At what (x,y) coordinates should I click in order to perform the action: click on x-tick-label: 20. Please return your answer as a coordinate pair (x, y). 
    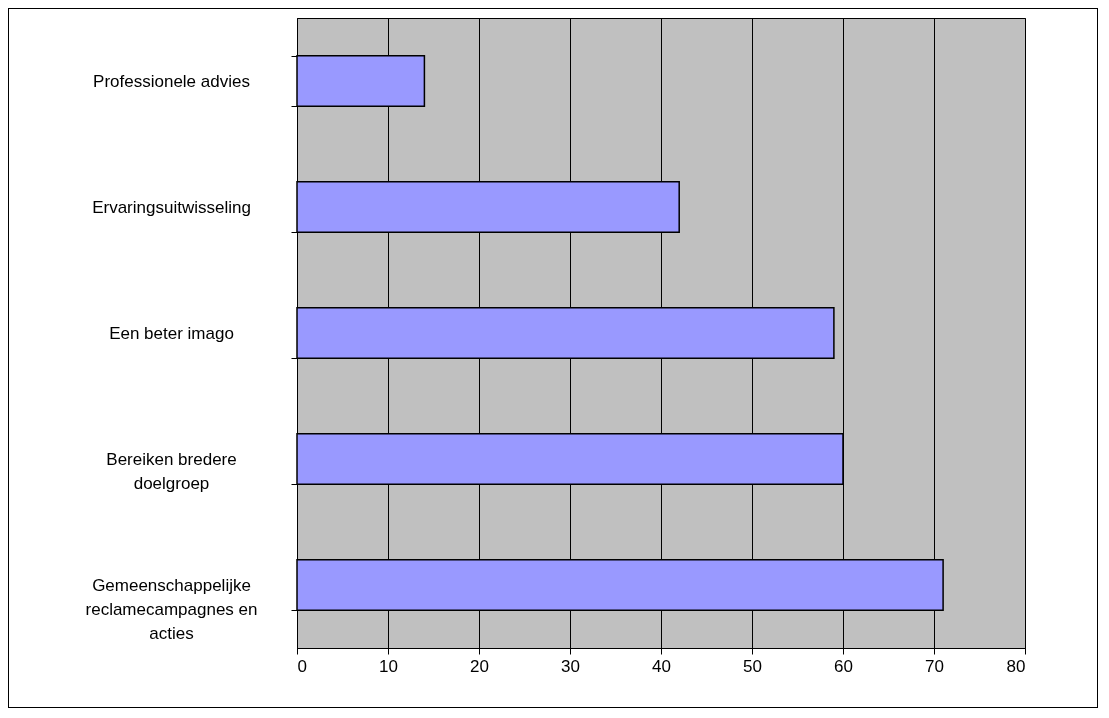
    Looking at the image, I should click on (479, 666).